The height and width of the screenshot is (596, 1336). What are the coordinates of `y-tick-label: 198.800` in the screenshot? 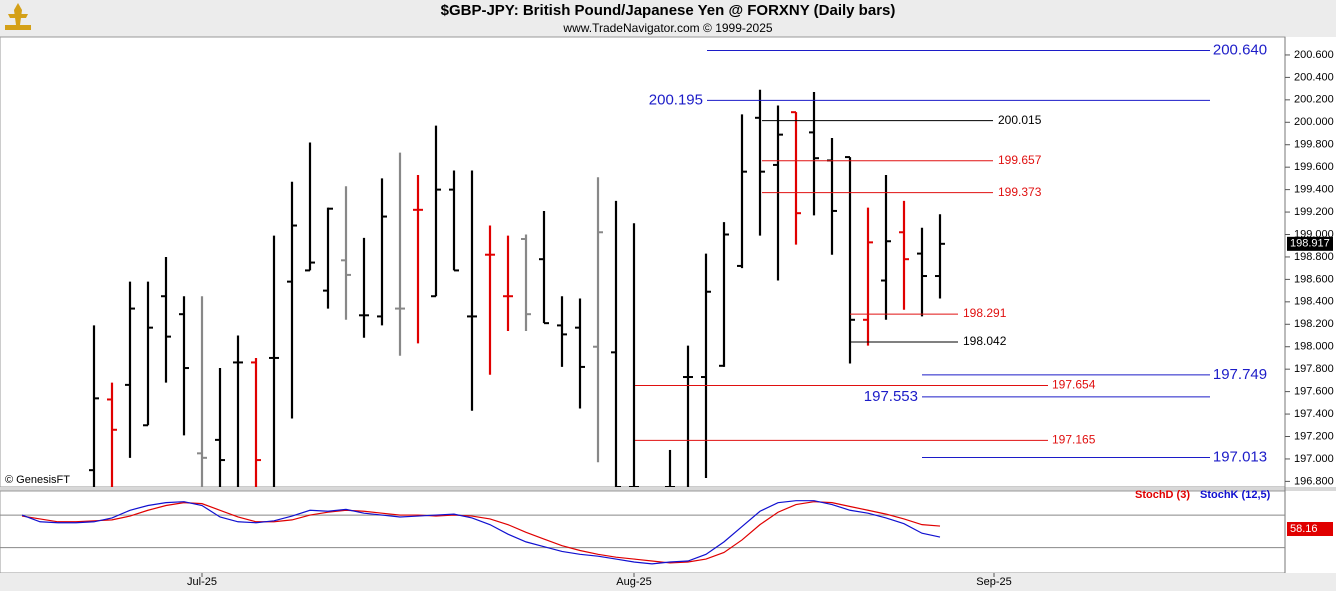 It's located at (1314, 257).